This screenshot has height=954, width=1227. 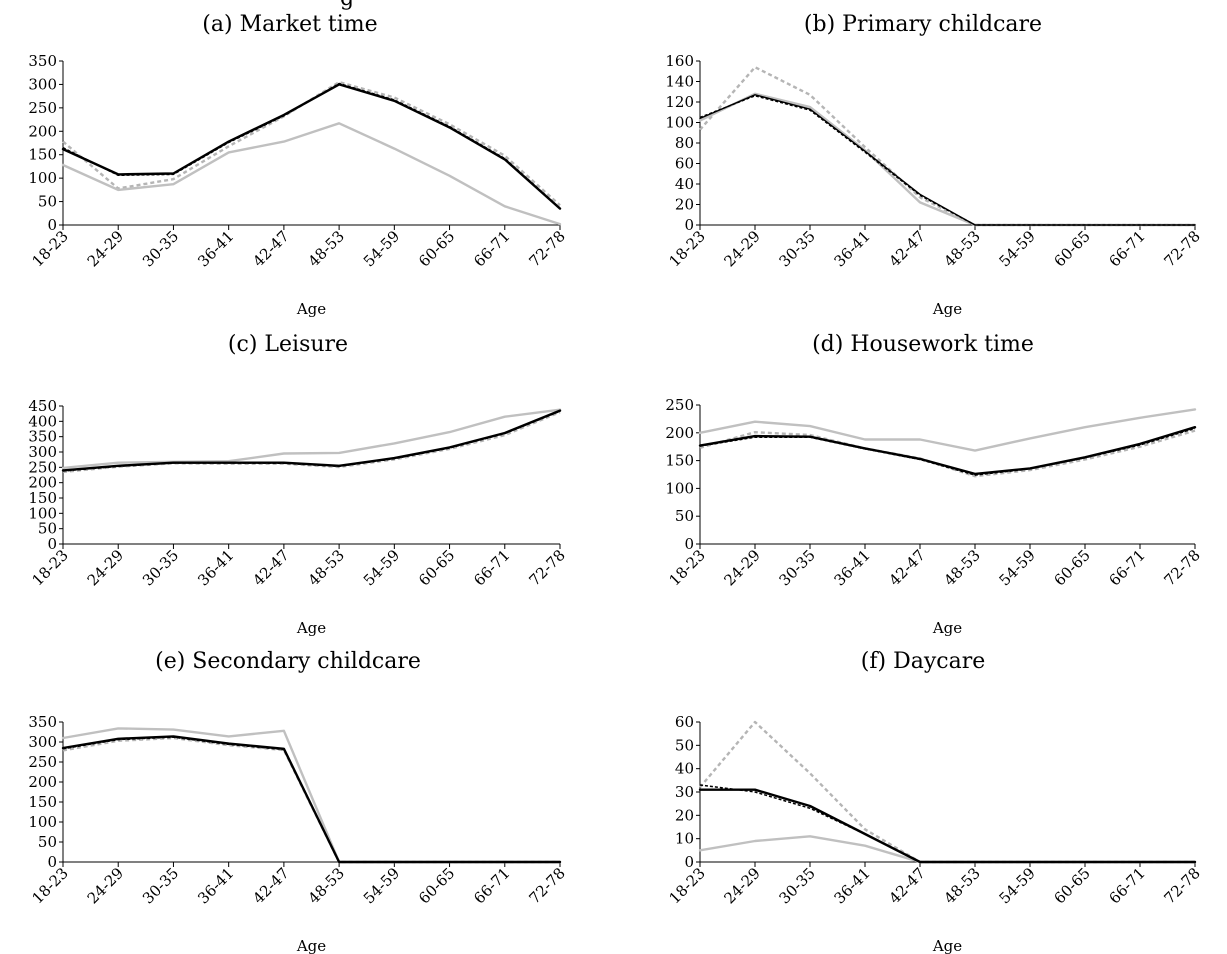 What do you see at coordinates (923, 661) in the screenshot?
I see `panel-title: (f) Daycare` at bounding box center [923, 661].